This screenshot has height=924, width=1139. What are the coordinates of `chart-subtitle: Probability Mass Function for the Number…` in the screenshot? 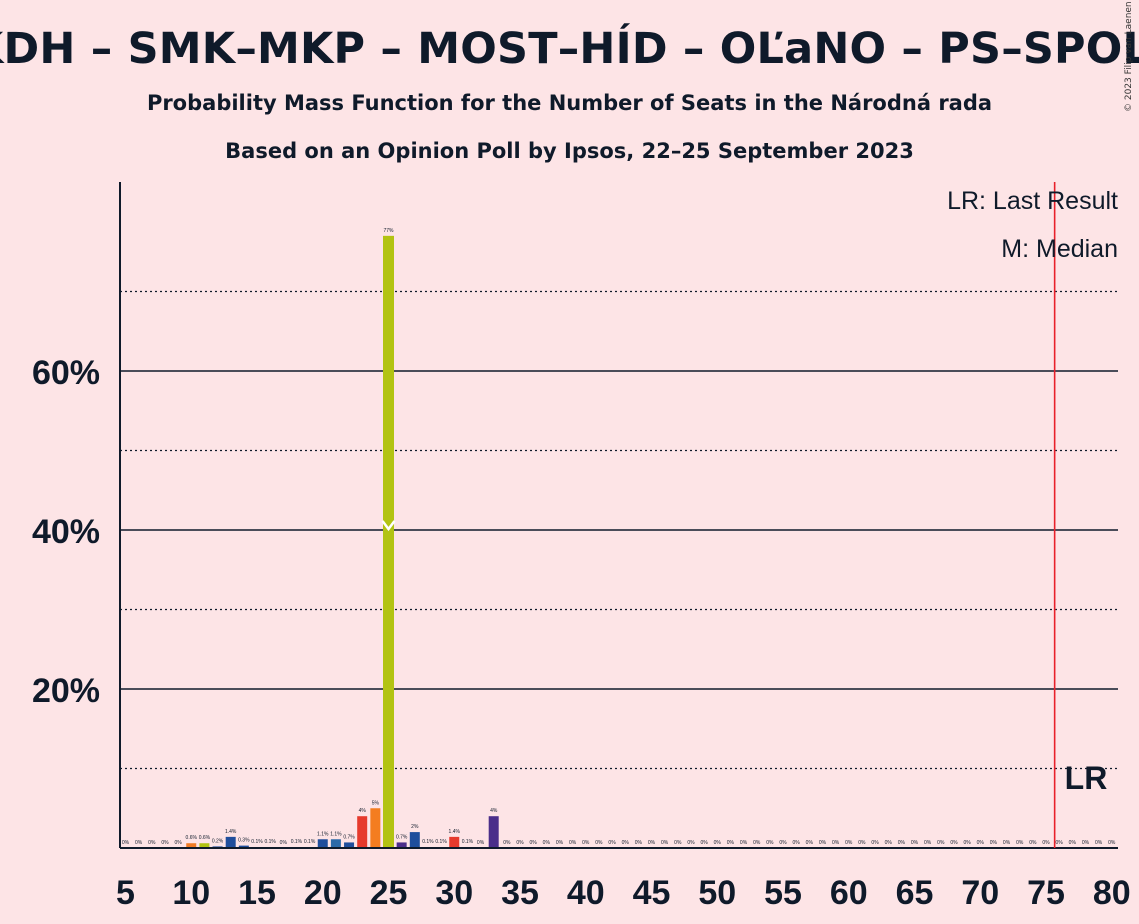 It's located at (569, 103).